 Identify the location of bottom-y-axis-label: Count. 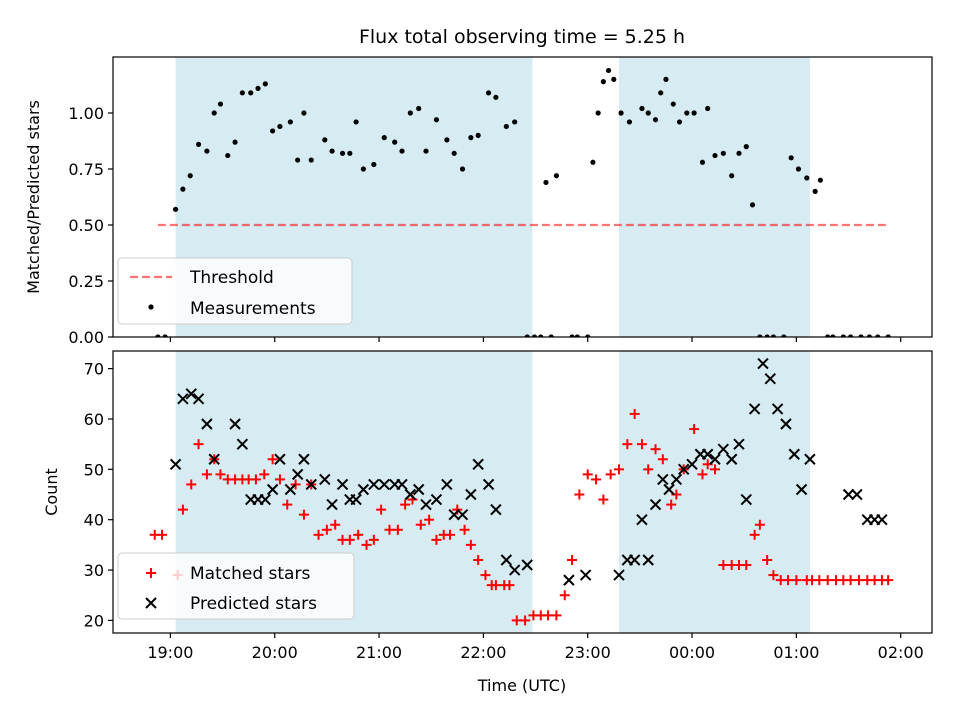
(51, 492).